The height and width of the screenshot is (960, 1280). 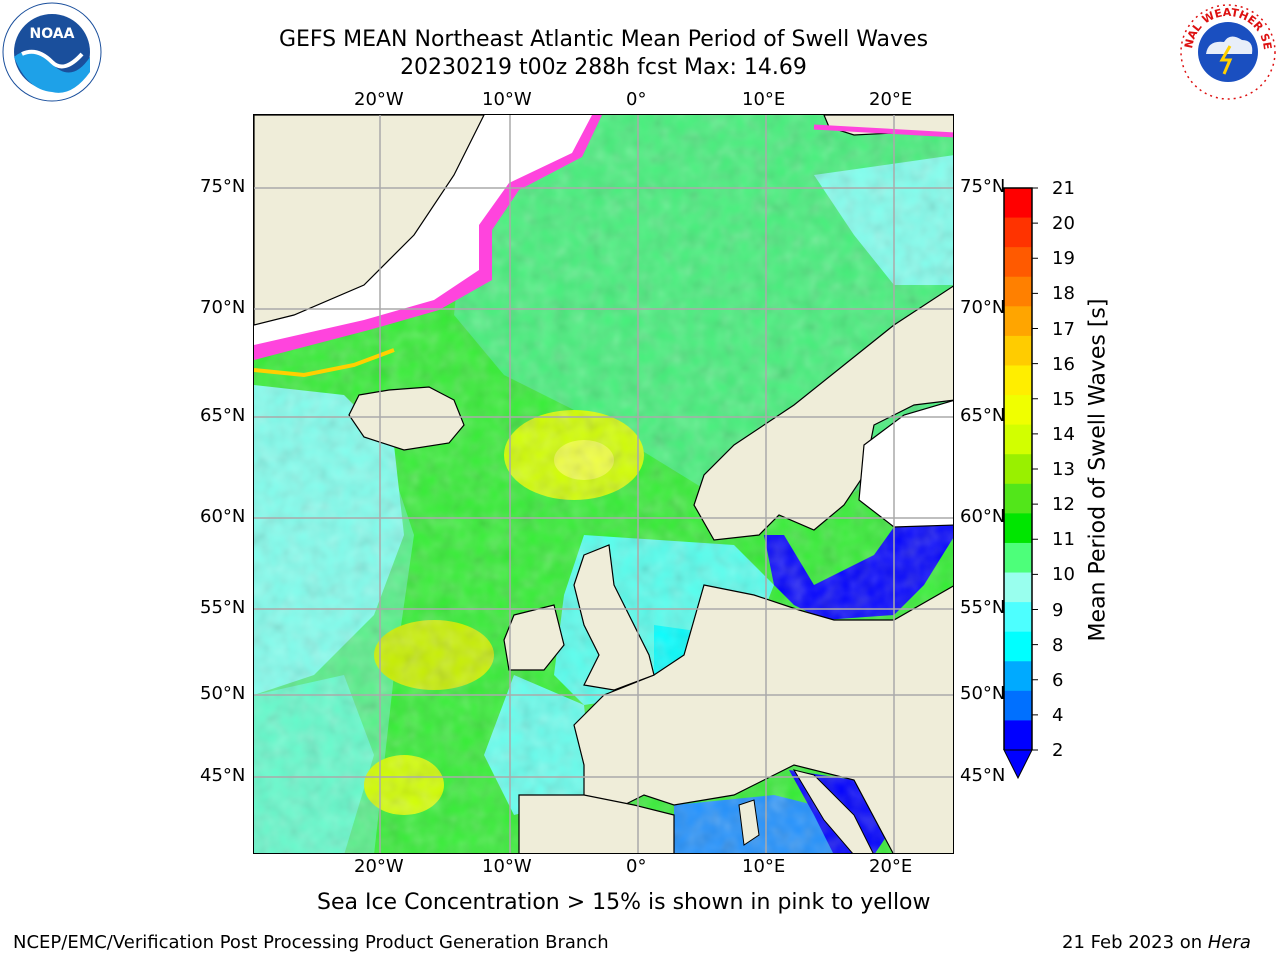 I want to click on lon-label-top-0: 0°, so click(x=636, y=99).